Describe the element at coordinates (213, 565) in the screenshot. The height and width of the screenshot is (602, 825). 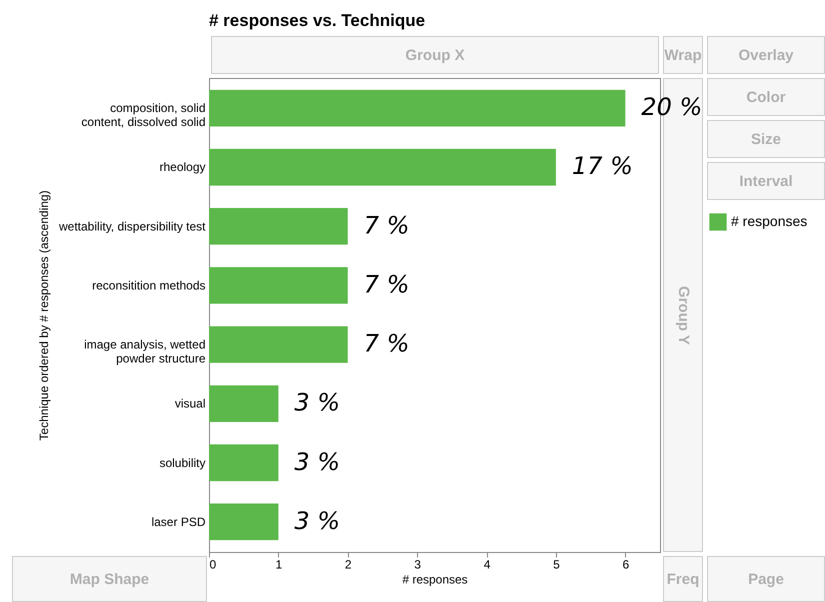
I see `x-tick-label: 0` at that location.